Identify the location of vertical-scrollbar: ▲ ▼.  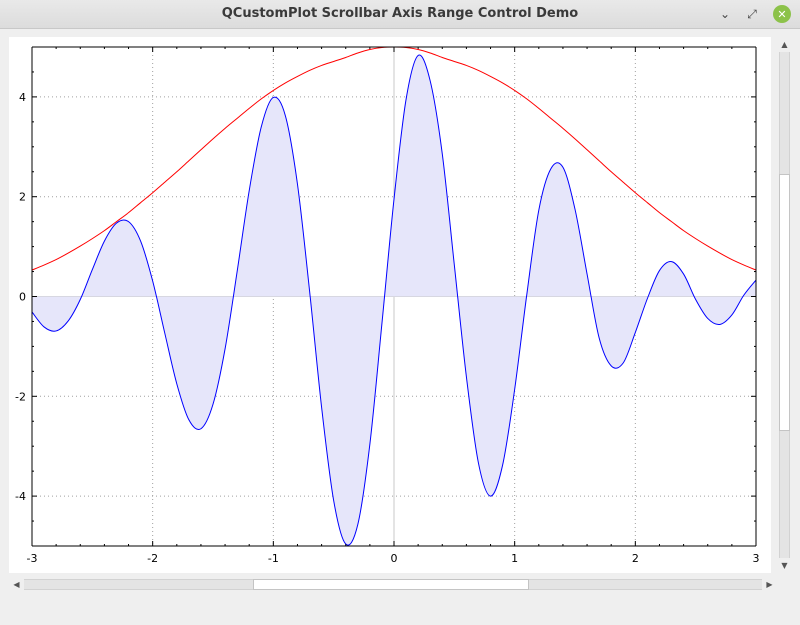
(784, 305).